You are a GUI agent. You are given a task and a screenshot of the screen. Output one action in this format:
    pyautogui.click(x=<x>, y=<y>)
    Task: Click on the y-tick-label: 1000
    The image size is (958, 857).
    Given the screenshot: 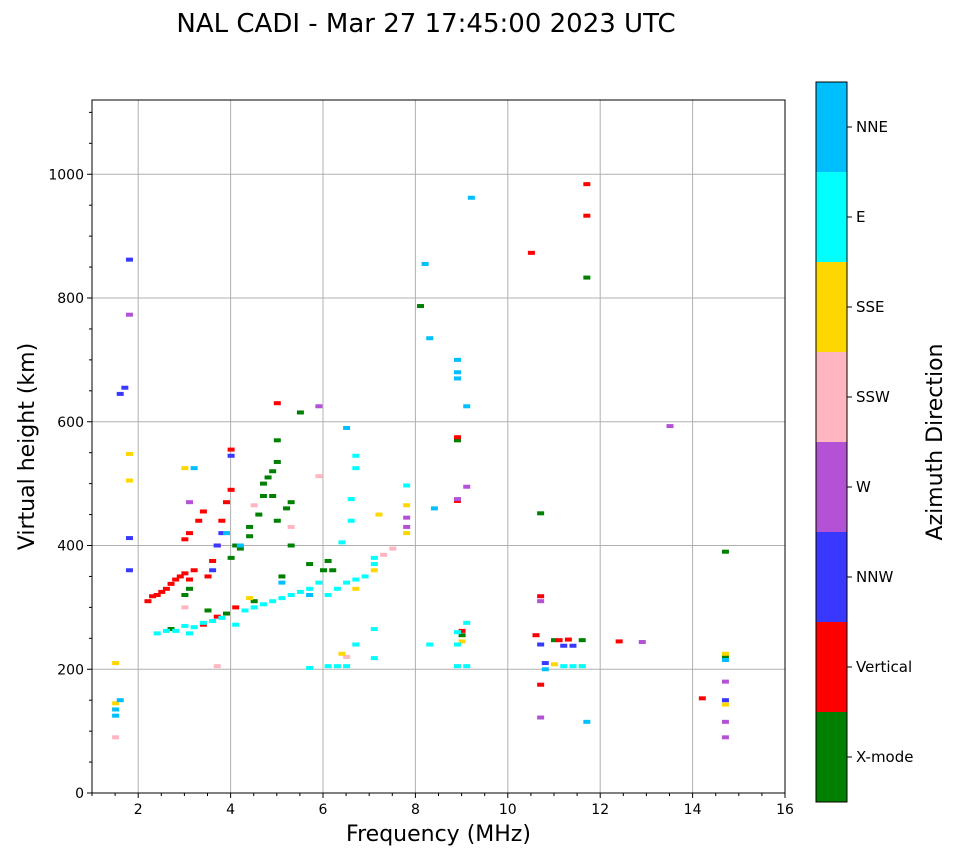 What is the action you would take?
    pyautogui.click(x=66, y=175)
    